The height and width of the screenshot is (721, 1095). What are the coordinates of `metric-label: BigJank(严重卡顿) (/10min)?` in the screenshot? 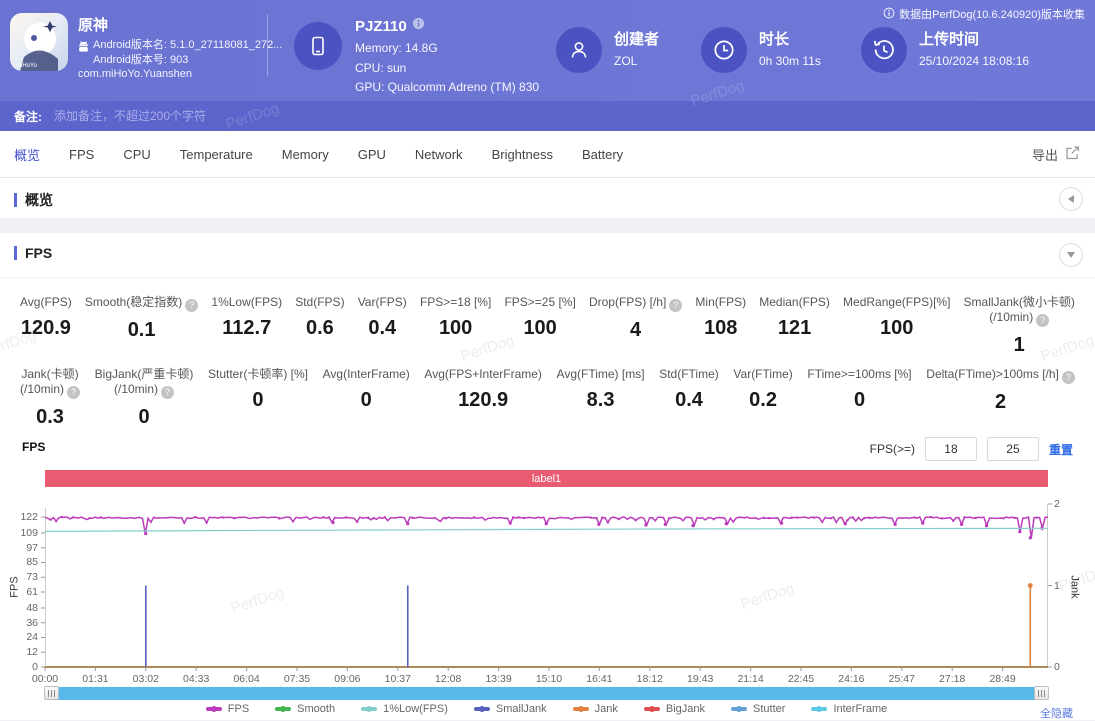 It's located at (144, 383).